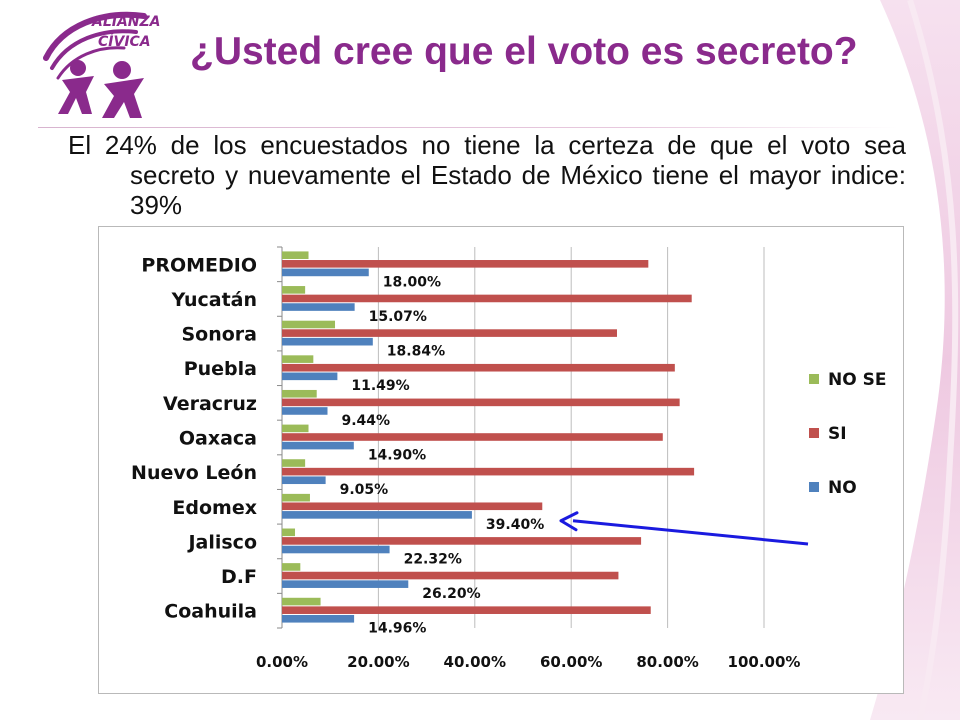  What do you see at coordinates (451, 594) in the screenshot?
I see `data-label: 26.20%` at bounding box center [451, 594].